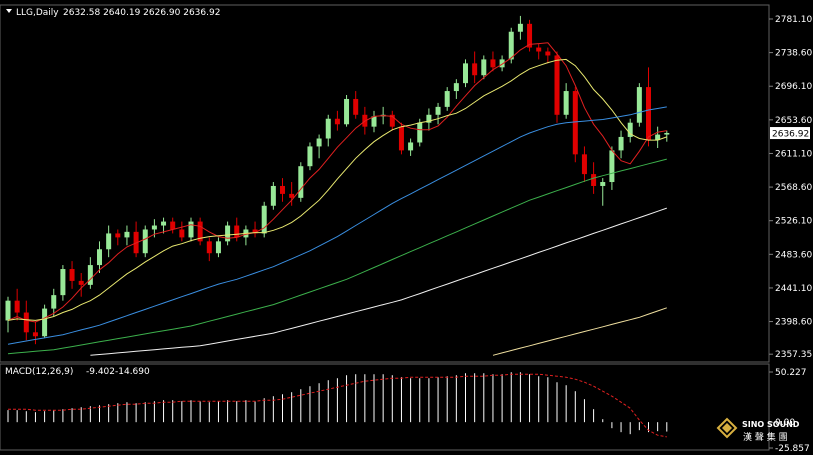 The image size is (813, 455). What do you see at coordinates (132, 372) in the screenshot?
I see `macd-signal-value: -14.690` at bounding box center [132, 372].